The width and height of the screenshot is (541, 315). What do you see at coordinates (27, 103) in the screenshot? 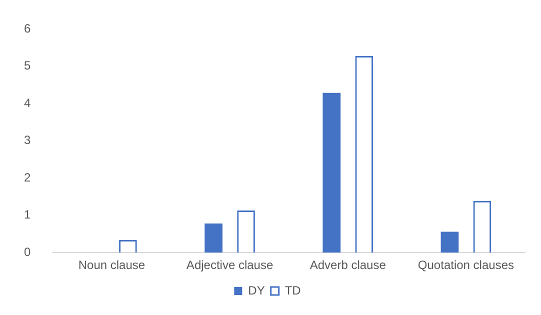
I see `y-tick-label: 4` at bounding box center [27, 103].